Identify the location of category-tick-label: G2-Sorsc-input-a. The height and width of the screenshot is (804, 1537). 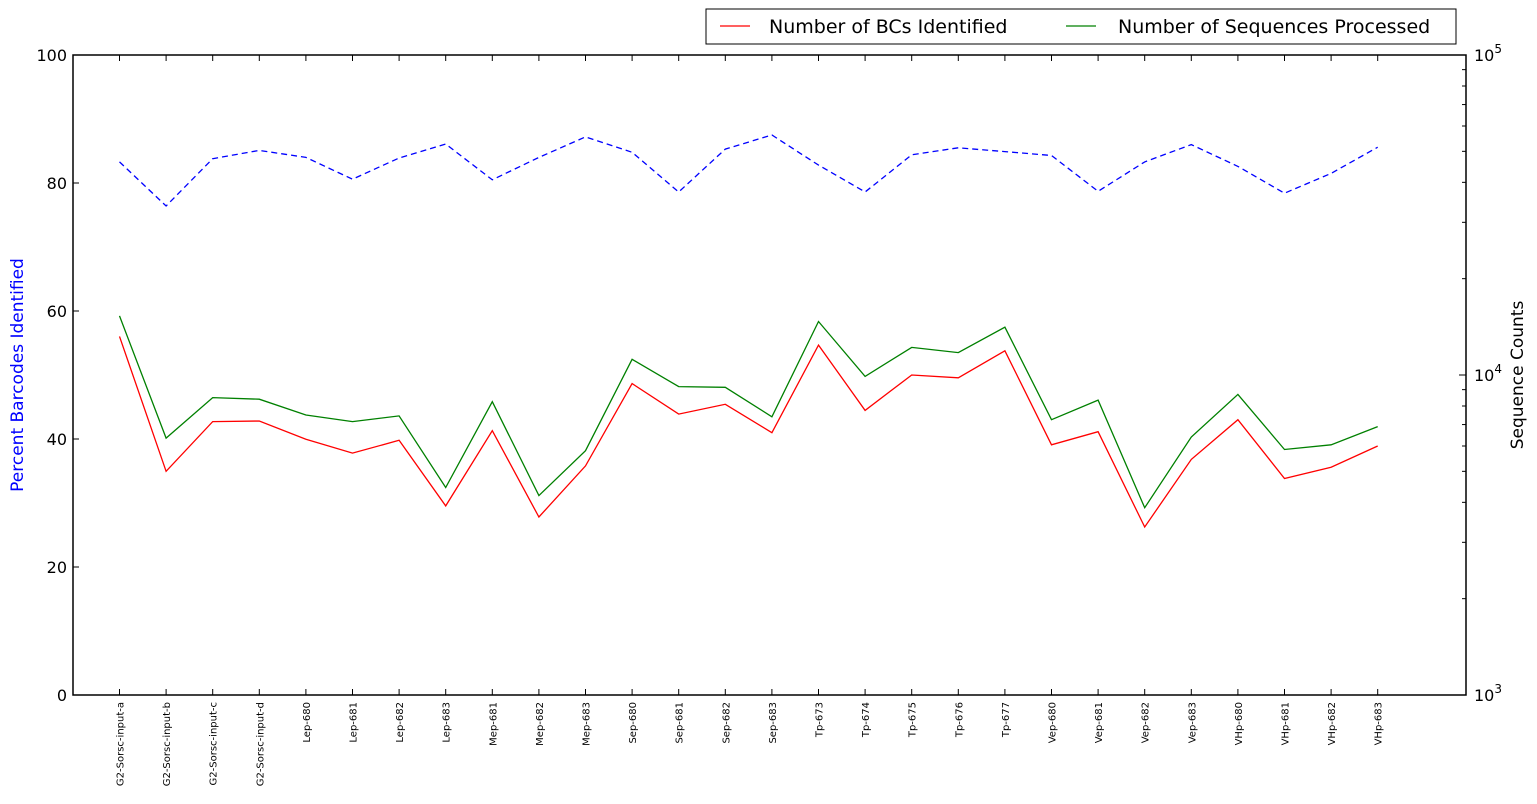
(121, 744).